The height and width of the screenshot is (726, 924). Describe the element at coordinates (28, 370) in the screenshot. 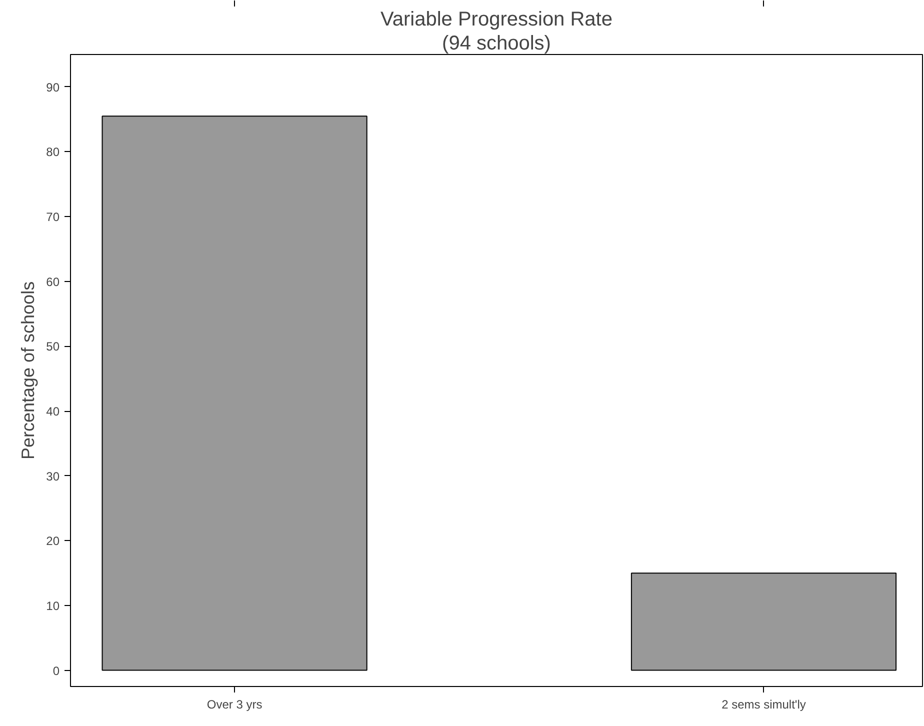

I see `y-axis-title: Percentage of schools` at that location.